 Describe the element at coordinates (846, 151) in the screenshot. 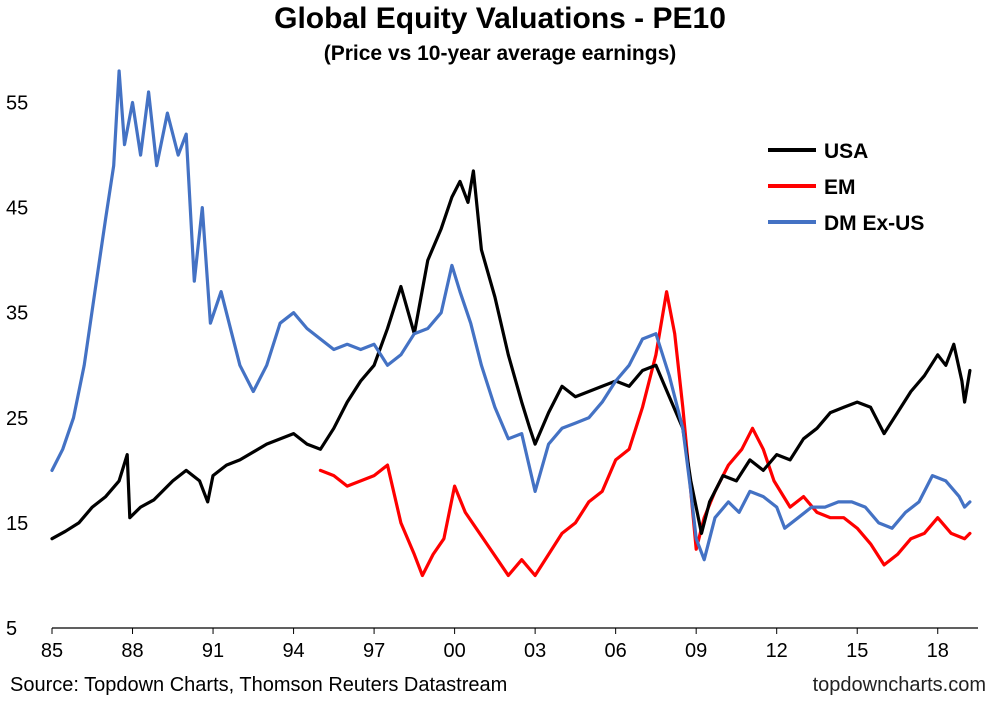

I see `legend-label: USA` at that location.